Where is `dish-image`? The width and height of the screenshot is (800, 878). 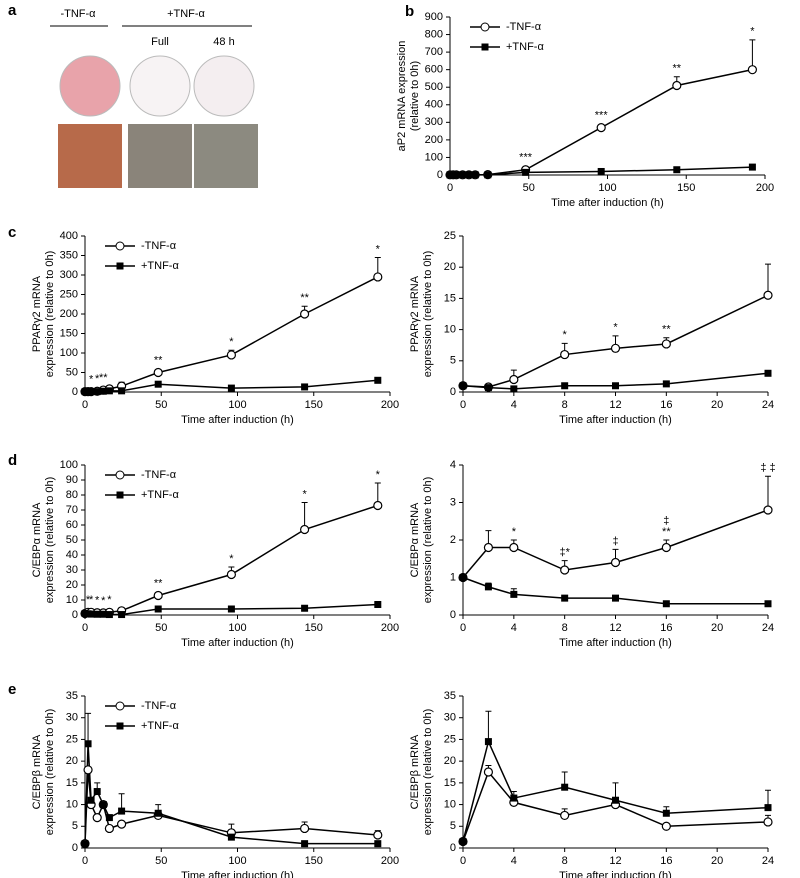 dish-image is located at coordinates (160, 86).